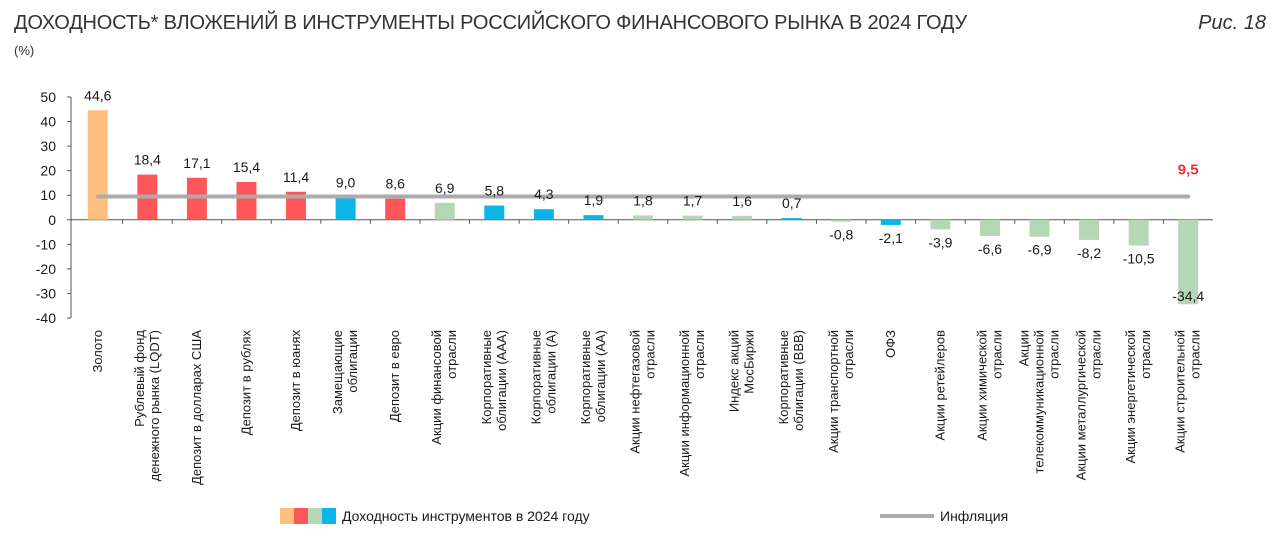 The height and width of the screenshot is (537, 1280). What do you see at coordinates (974, 516) in the screenshot?
I see `legend-inflation-label: Инфляция` at bounding box center [974, 516].